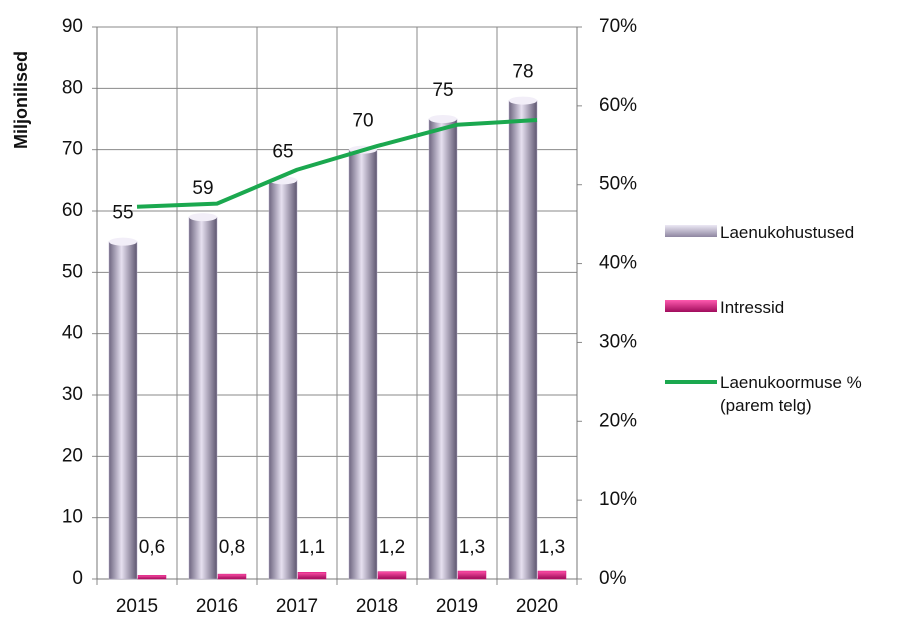  Describe the element at coordinates (457, 606) in the screenshot. I see `x-tick-label: 2019` at that location.